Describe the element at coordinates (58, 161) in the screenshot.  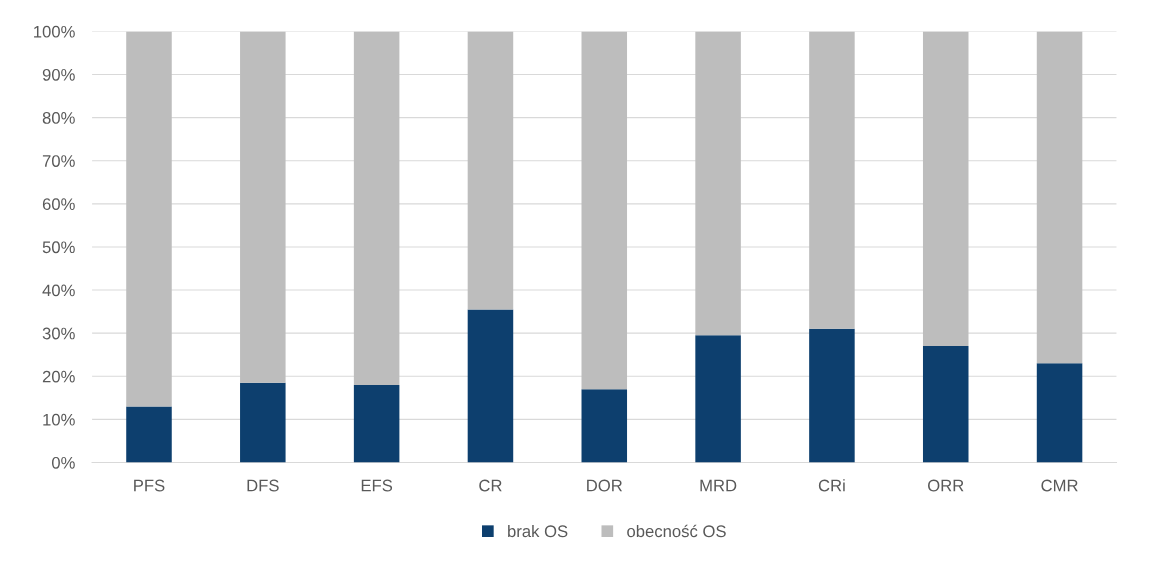
I see `y-tick-label: 70%` at that location.